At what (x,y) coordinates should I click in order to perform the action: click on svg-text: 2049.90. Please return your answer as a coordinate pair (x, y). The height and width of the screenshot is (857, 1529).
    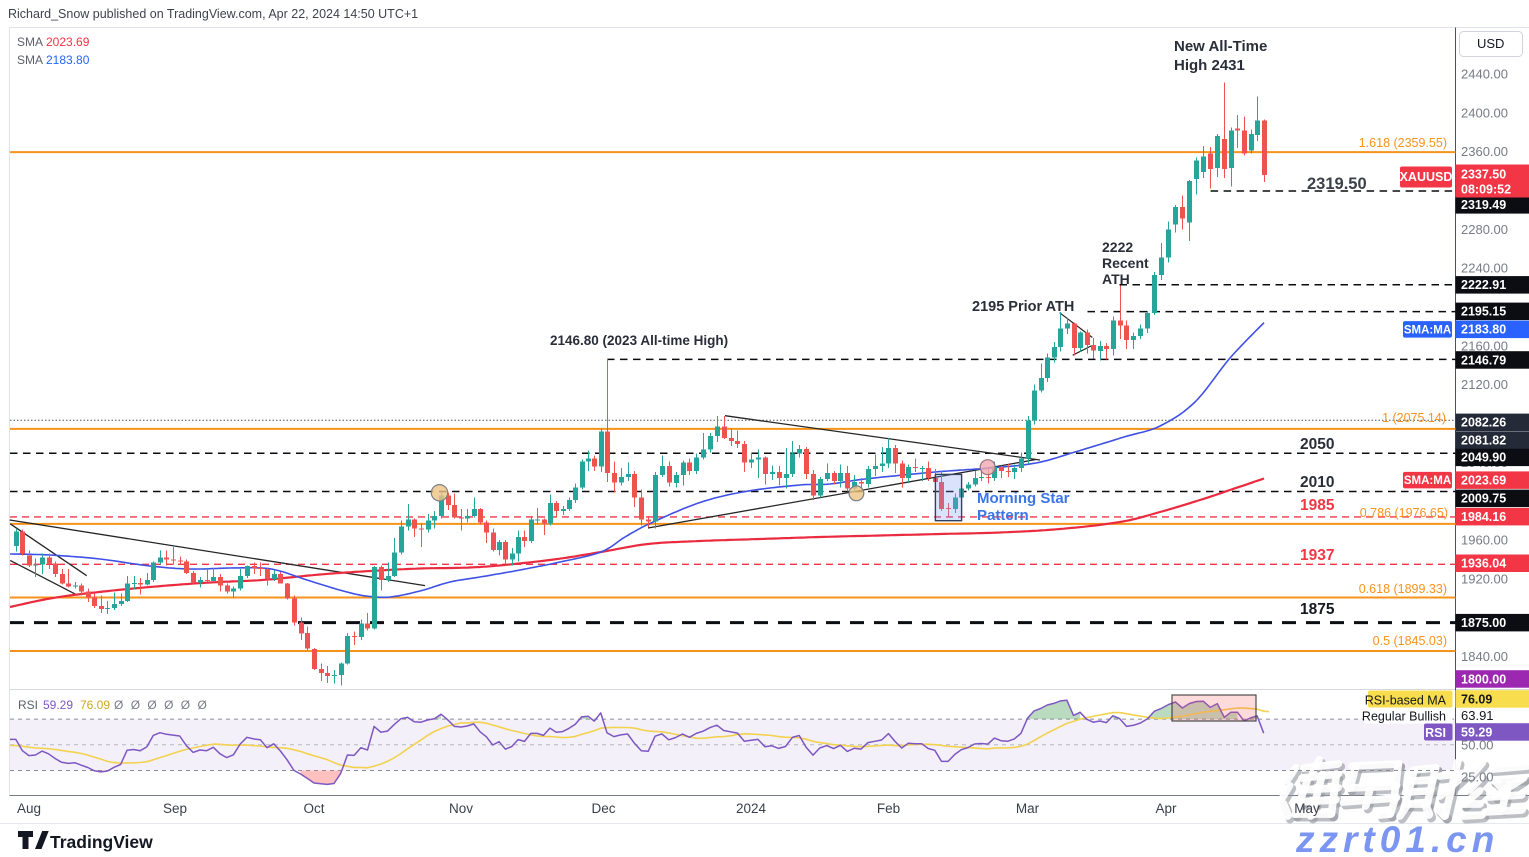
    Looking at the image, I should click on (1483, 458).